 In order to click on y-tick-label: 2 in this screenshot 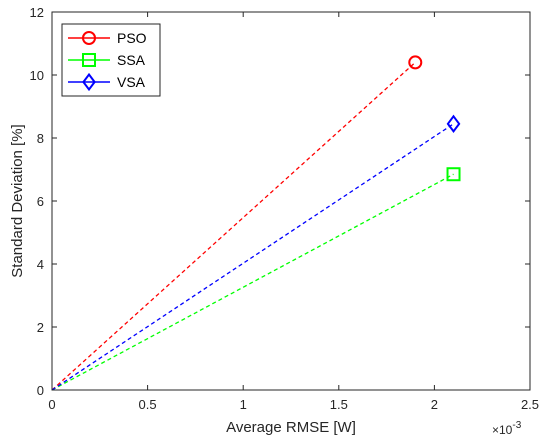, I will do `click(40, 327)`.